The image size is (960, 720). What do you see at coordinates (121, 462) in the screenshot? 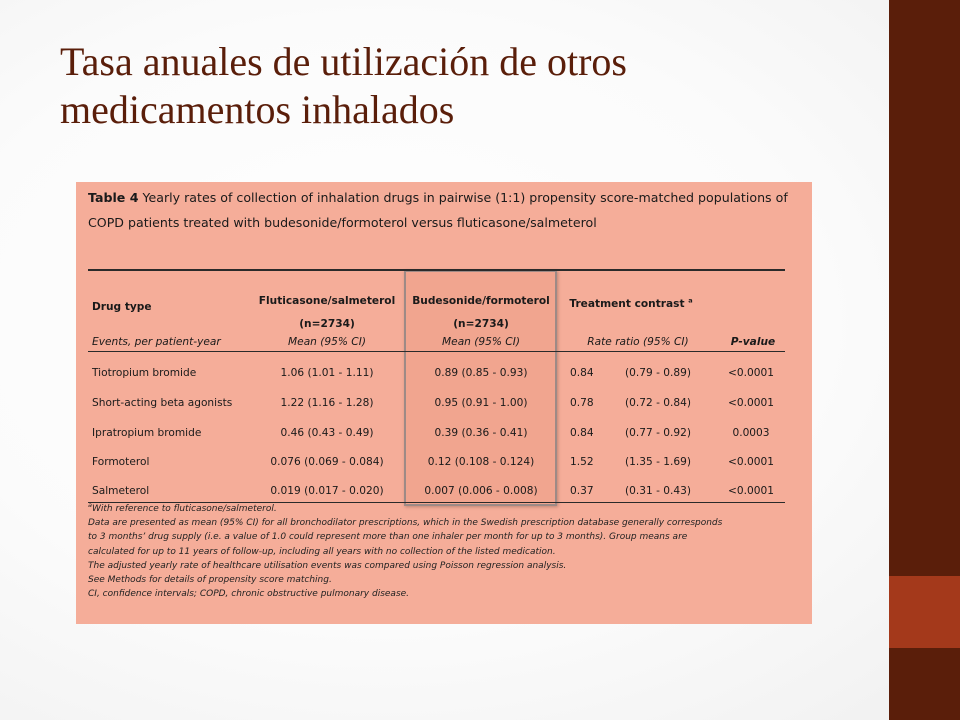
I see `row-drug: Formoterol` at bounding box center [121, 462].